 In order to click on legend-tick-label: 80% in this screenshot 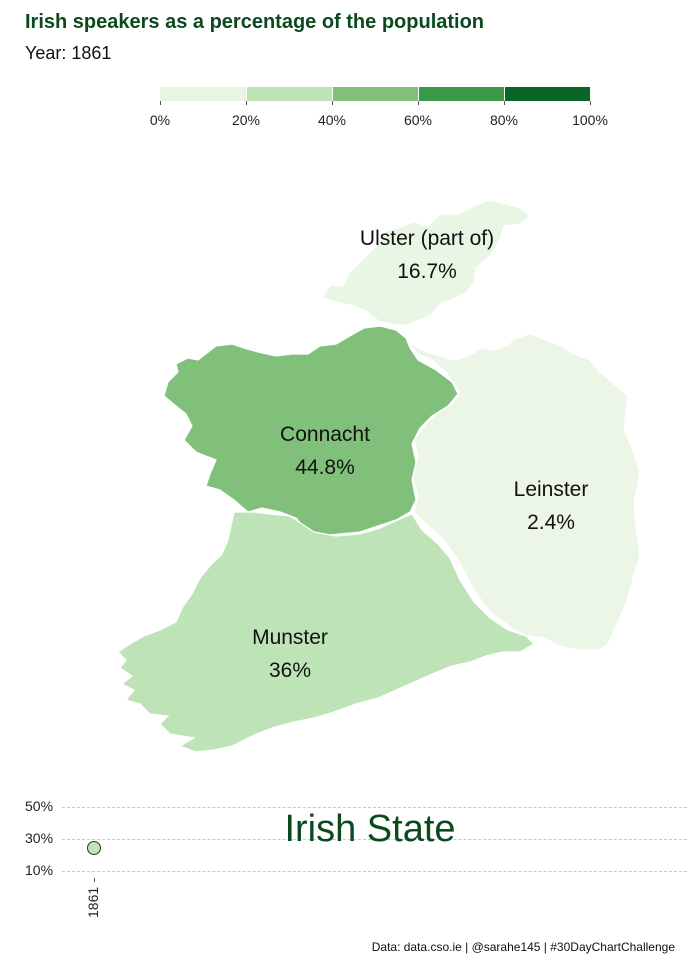, I will do `click(504, 120)`.